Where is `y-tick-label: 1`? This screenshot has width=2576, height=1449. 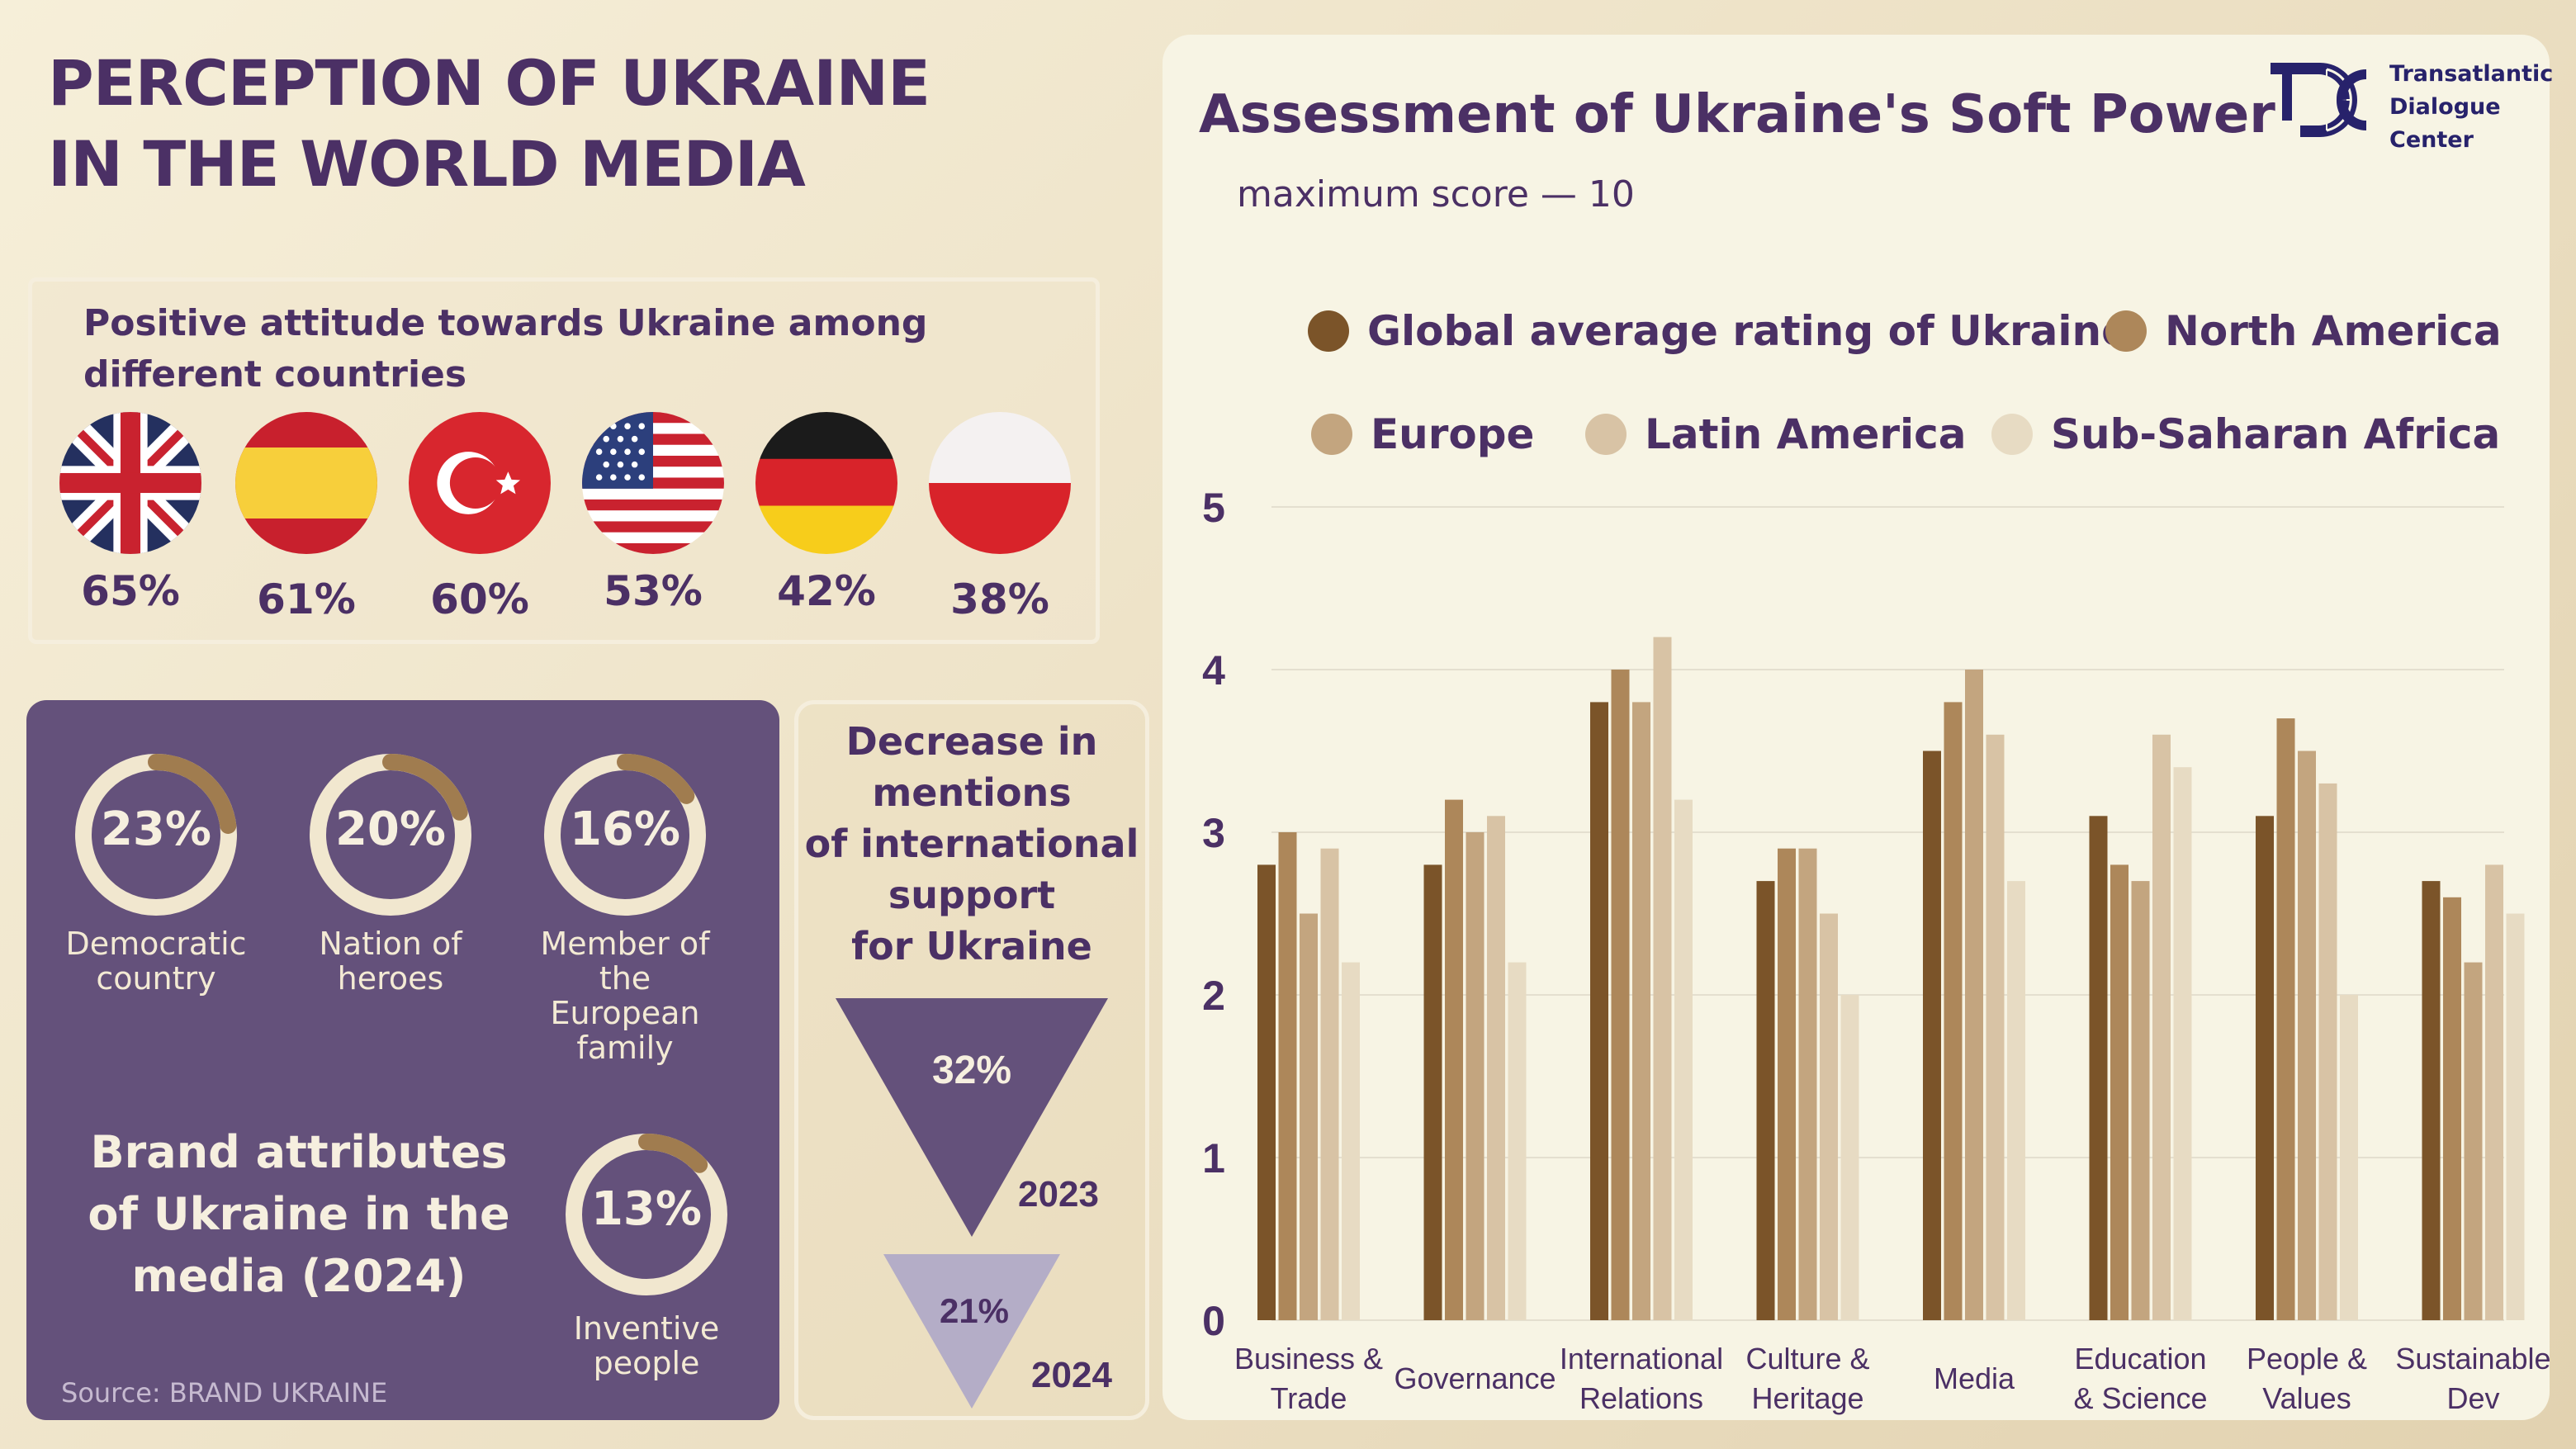 y-tick-label: 1 is located at coordinates (1213, 1158).